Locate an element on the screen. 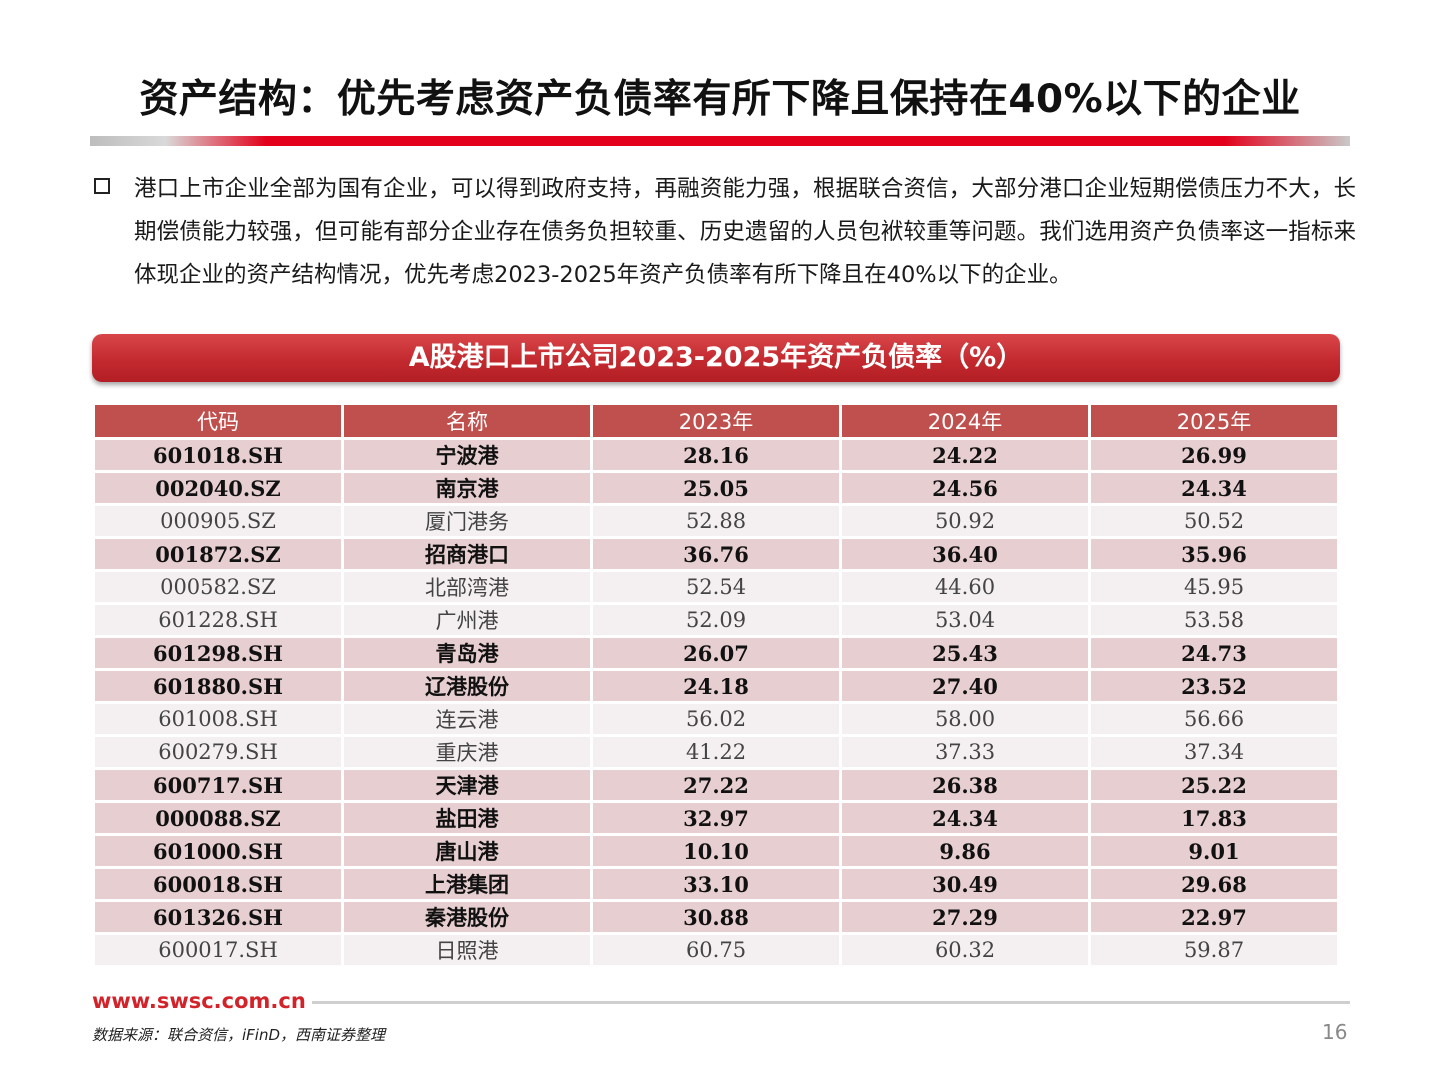  cell-2023: 32.97 is located at coordinates (716, 818).